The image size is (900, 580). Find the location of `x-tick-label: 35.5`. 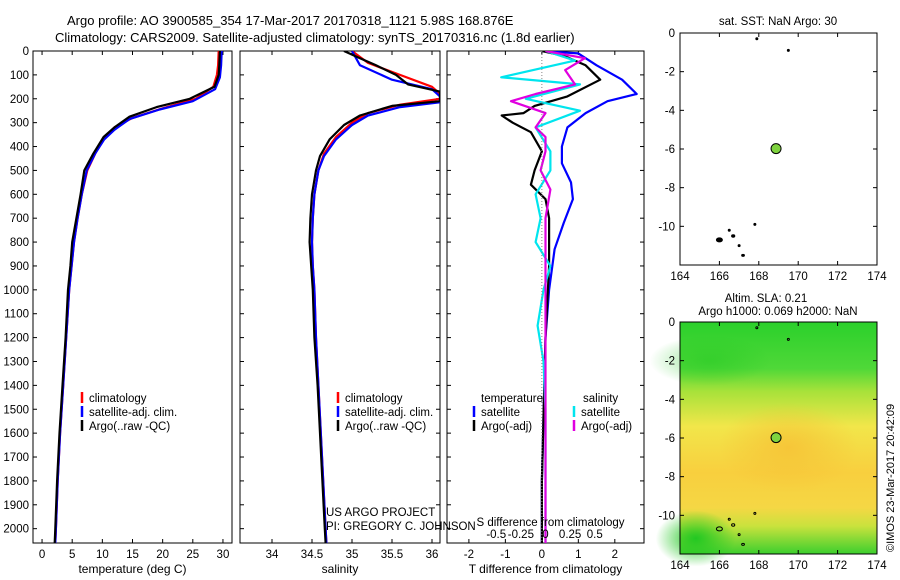

x-tick-label: 35.5 is located at coordinates (392, 555).